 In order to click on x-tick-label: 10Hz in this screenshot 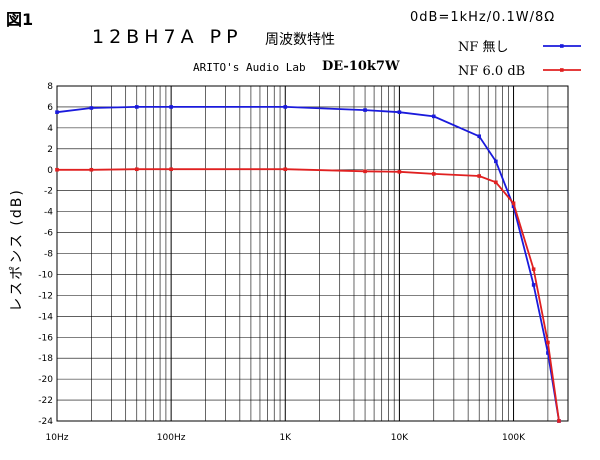, I will do `click(57, 438)`.